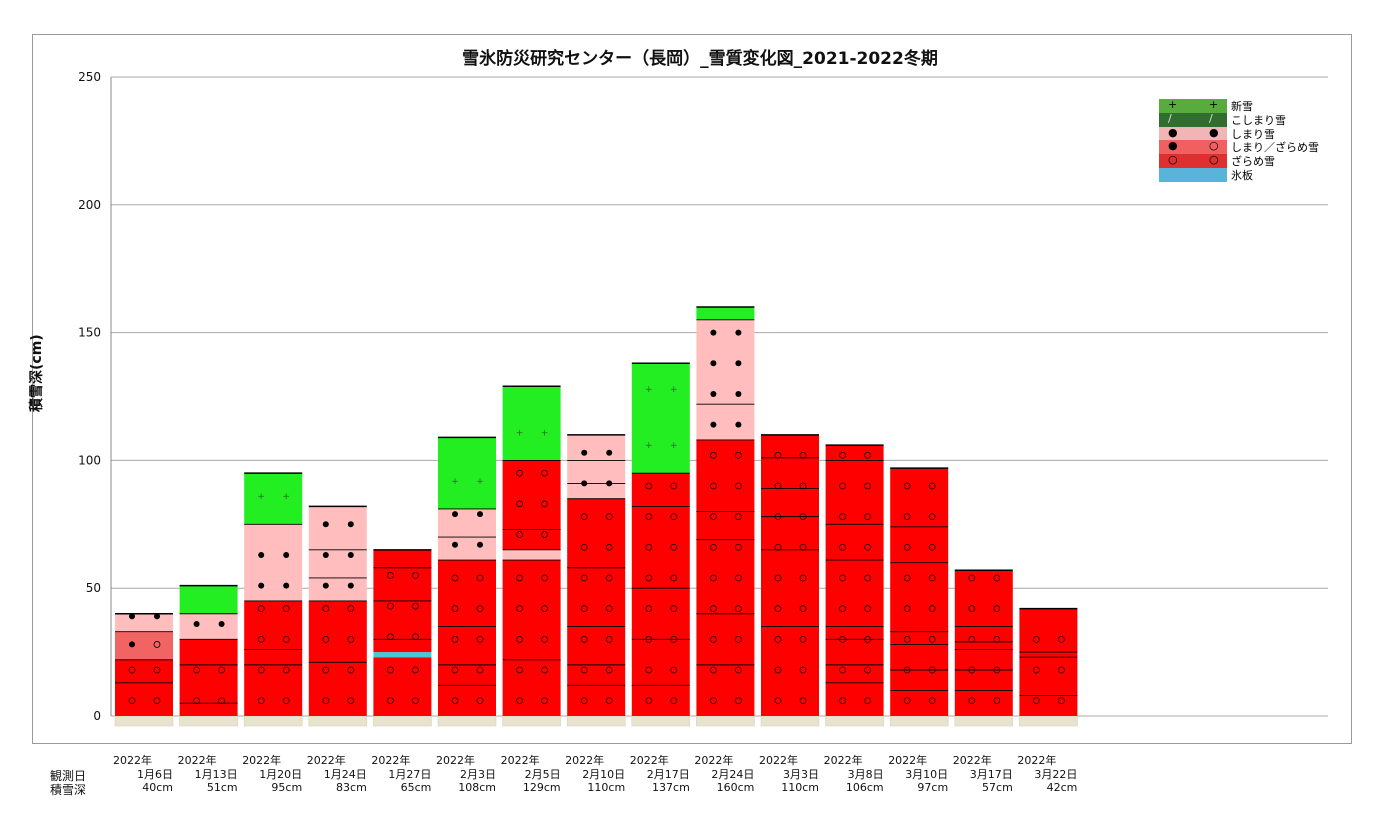 Image resolution: width=1400 pixels, height=837 pixels. What do you see at coordinates (1275, 148) in the screenshot?
I see `legend-label: しまり／ざらめ雪` at bounding box center [1275, 148].